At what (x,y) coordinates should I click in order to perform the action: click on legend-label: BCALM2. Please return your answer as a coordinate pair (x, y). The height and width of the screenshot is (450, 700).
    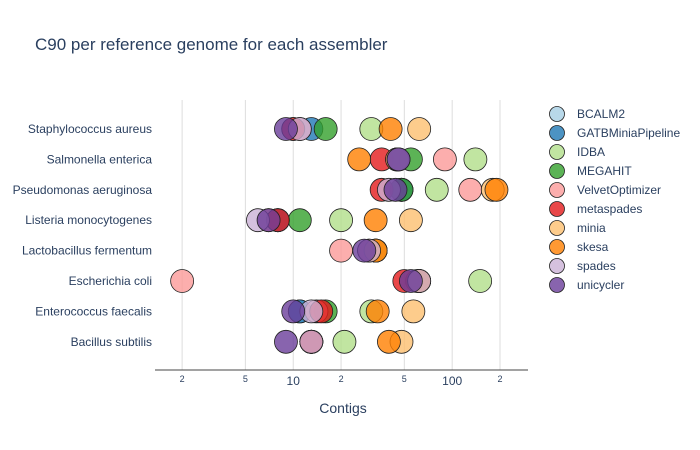
    Looking at the image, I should click on (601, 114).